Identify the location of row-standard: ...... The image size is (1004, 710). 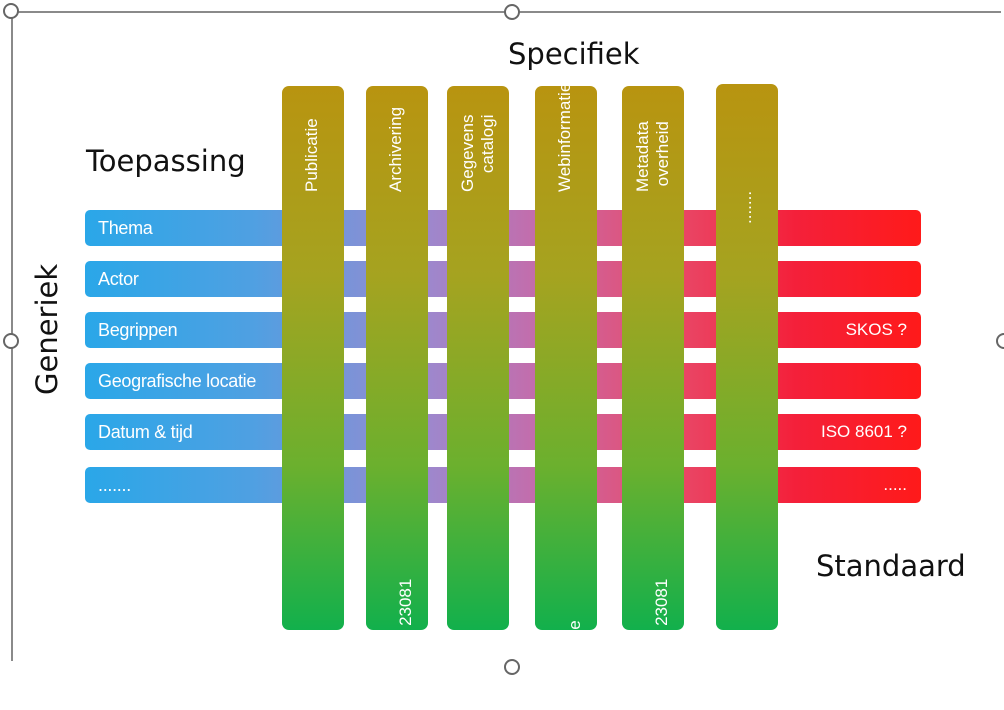
(895, 484).